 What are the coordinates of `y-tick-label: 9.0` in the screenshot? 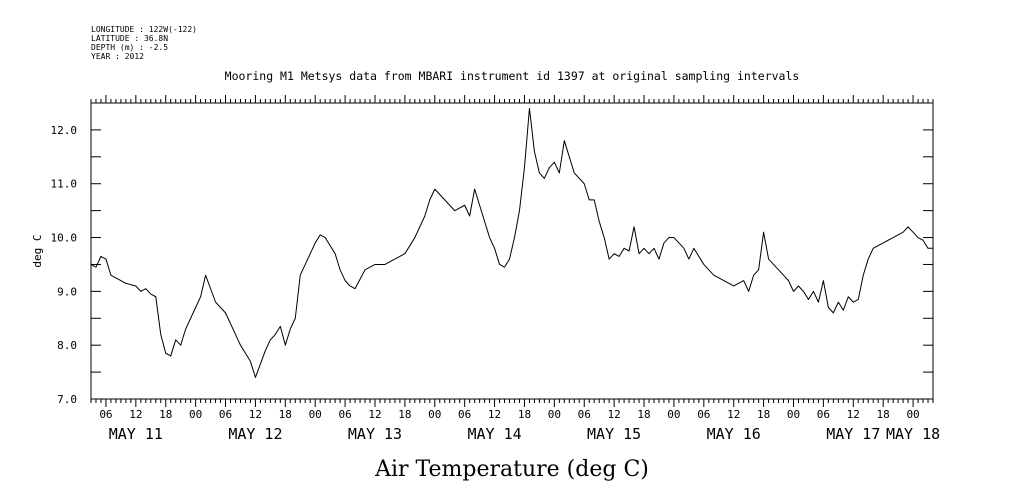 It's located at (67, 291).